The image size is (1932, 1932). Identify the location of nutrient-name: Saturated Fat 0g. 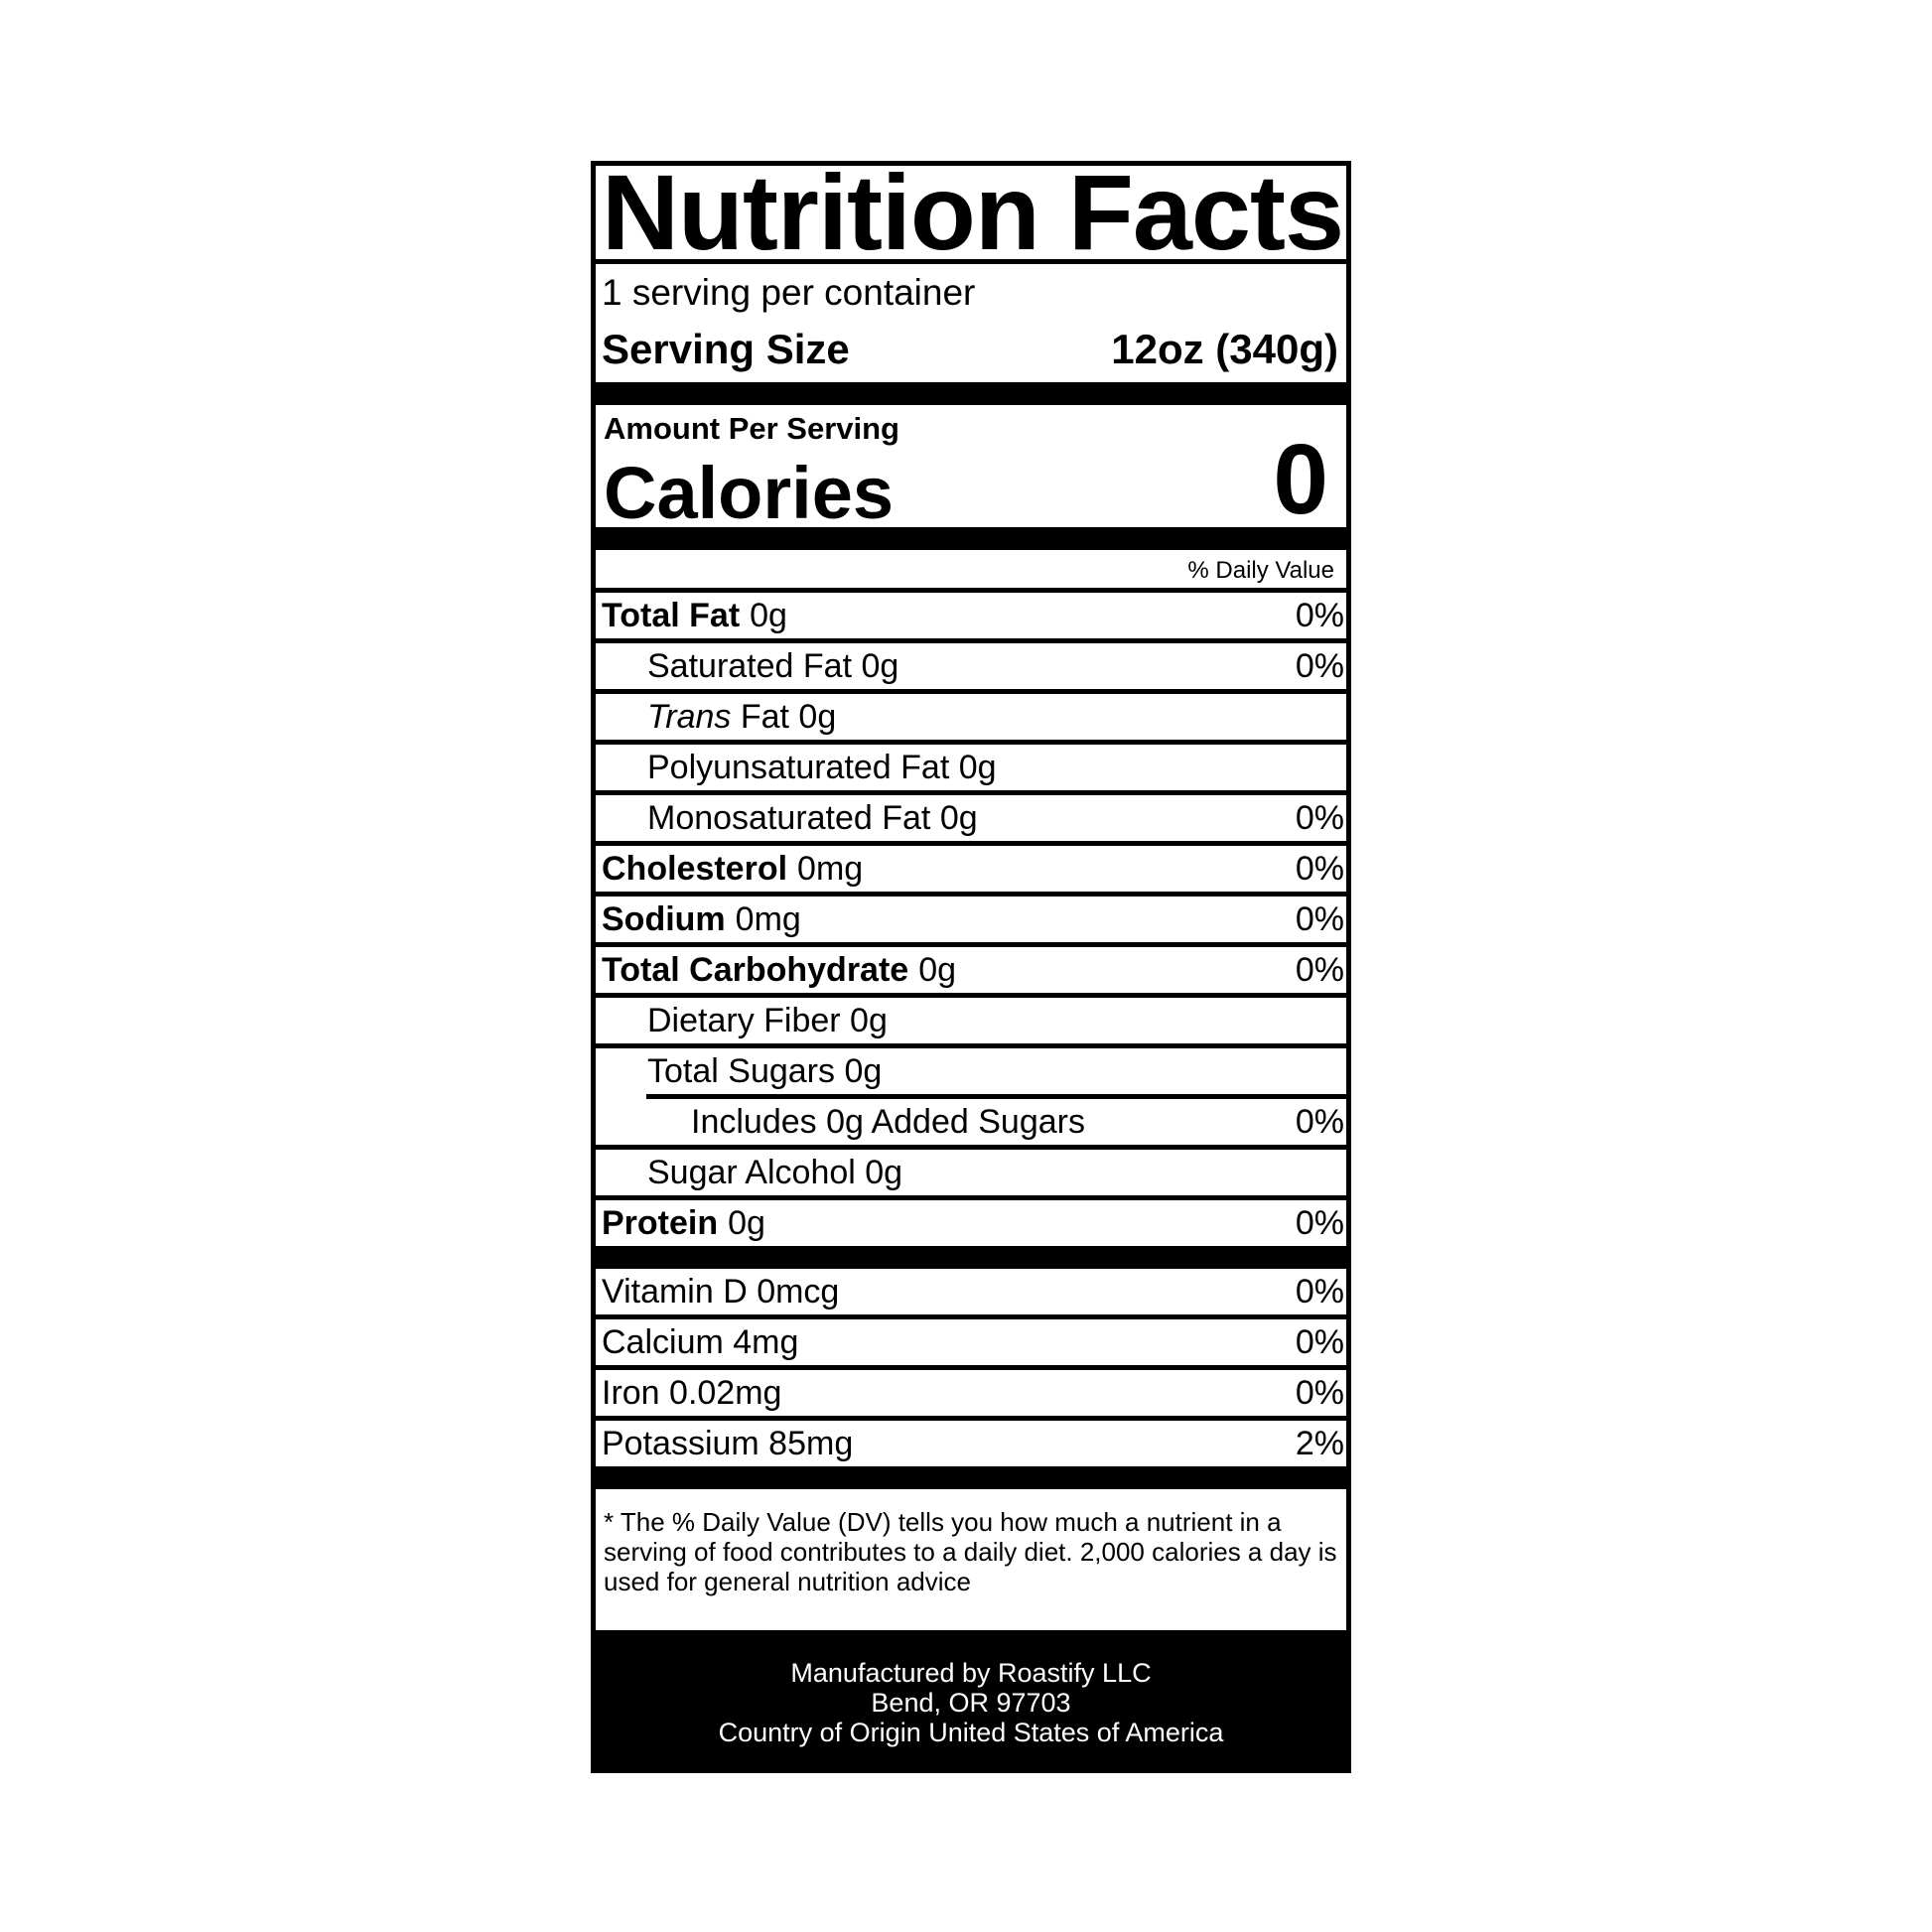
(773, 666).